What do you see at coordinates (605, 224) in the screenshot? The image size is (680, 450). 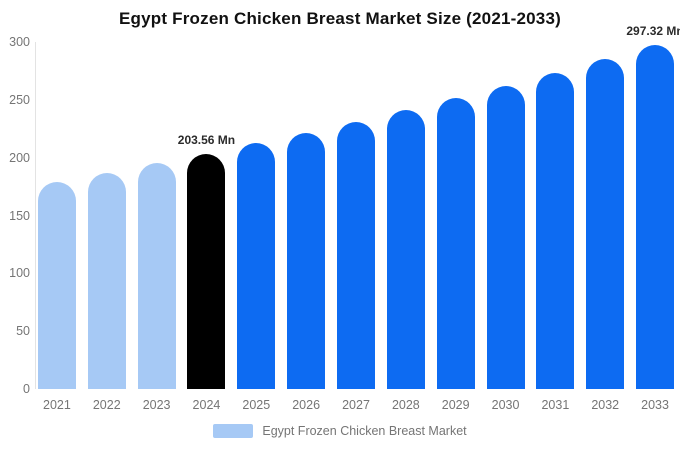 I see `bar-2032` at bounding box center [605, 224].